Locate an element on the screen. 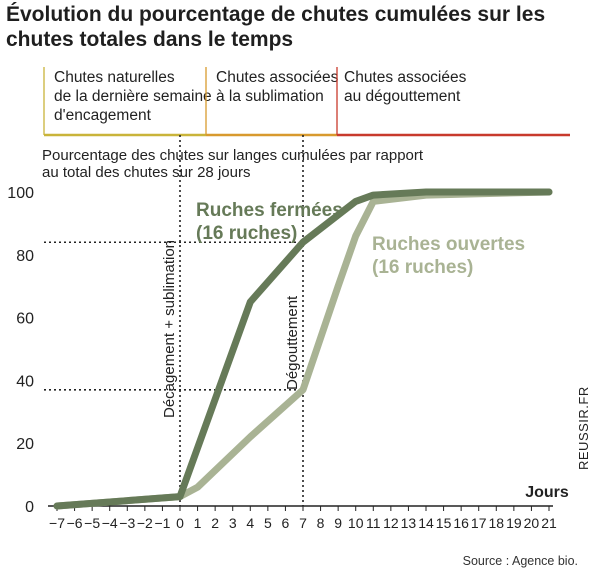  x-tick-label: 18 is located at coordinates (496, 523).